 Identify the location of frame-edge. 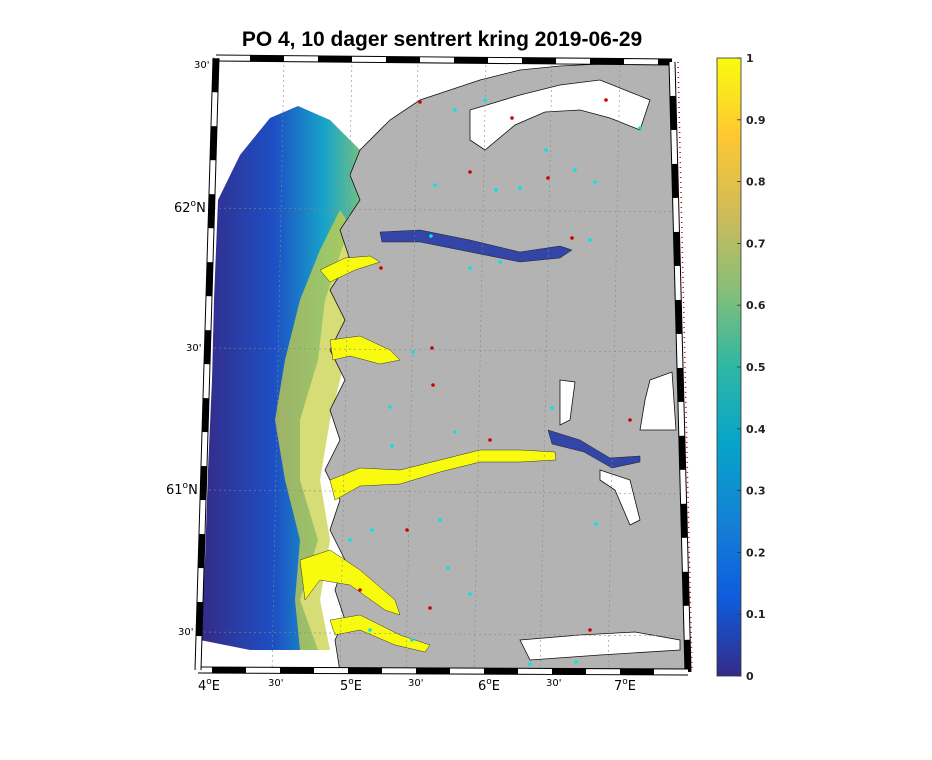
(207, 364).